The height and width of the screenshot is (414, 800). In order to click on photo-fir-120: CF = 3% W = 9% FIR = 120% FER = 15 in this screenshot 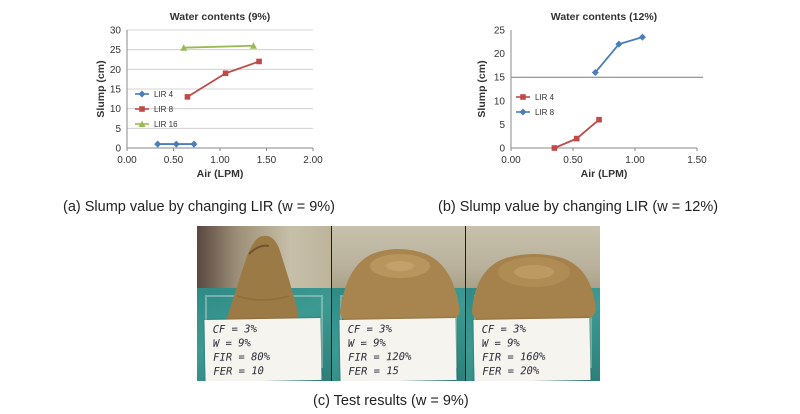, I will do `click(398, 303)`.